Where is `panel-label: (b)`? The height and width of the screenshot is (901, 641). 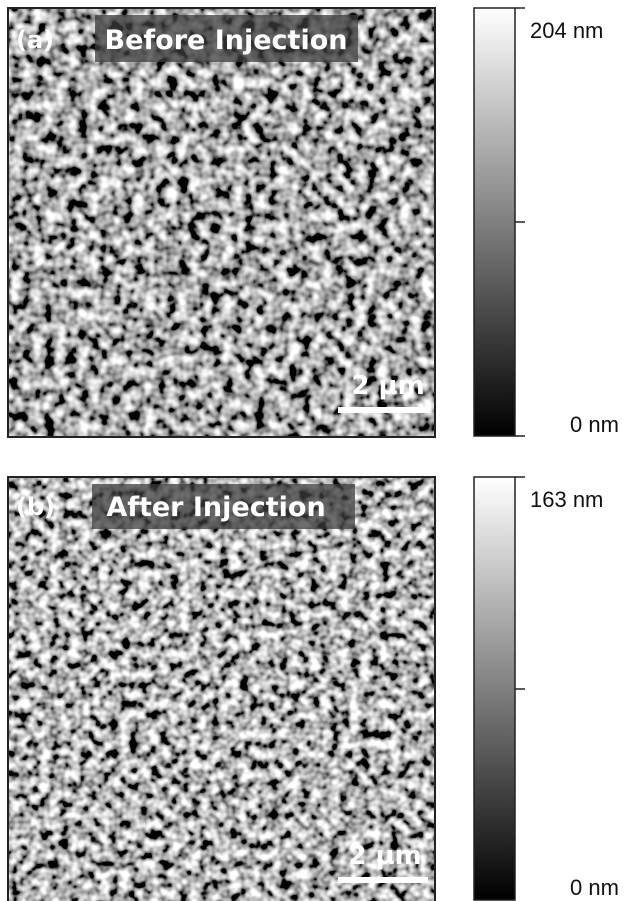 panel-label: (b) is located at coordinates (35, 507).